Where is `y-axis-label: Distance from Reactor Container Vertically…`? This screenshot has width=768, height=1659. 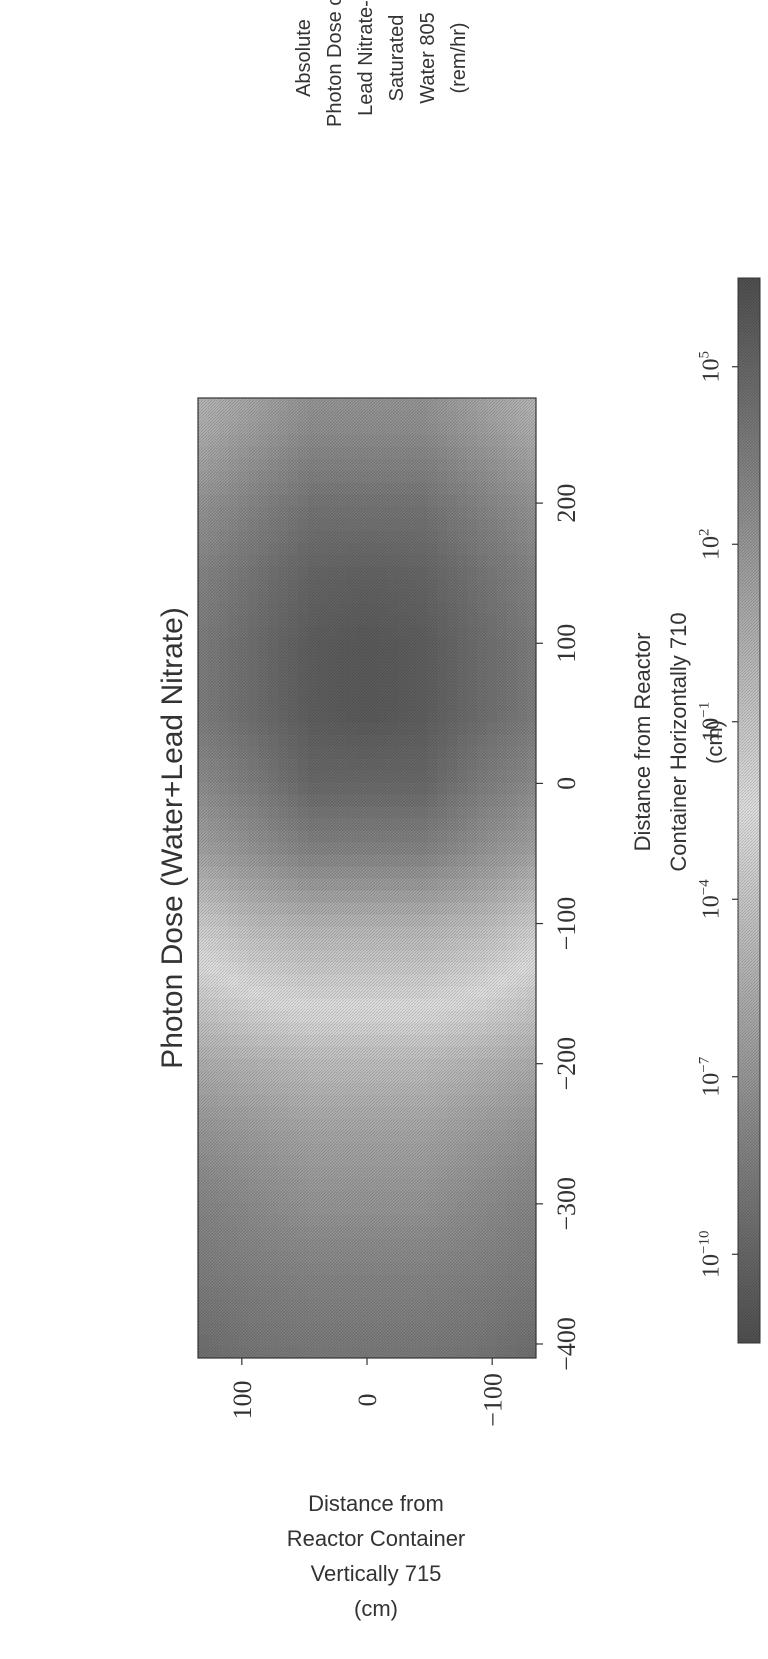 y-axis-label: Distance from Reactor Container Vertically… is located at coordinates (376, 1556).